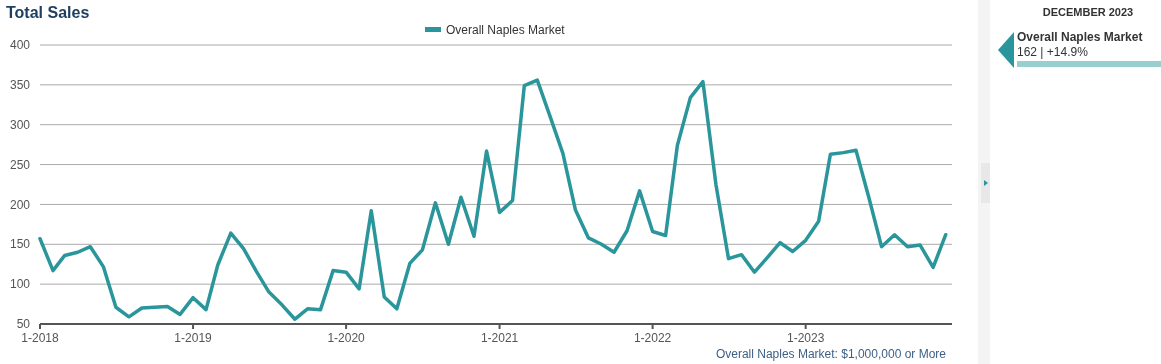 This screenshot has height=364, width=1161. Describe the element at coordinates (20, 284) in the screenshot. I see `y-tick-label: 100` at that location.